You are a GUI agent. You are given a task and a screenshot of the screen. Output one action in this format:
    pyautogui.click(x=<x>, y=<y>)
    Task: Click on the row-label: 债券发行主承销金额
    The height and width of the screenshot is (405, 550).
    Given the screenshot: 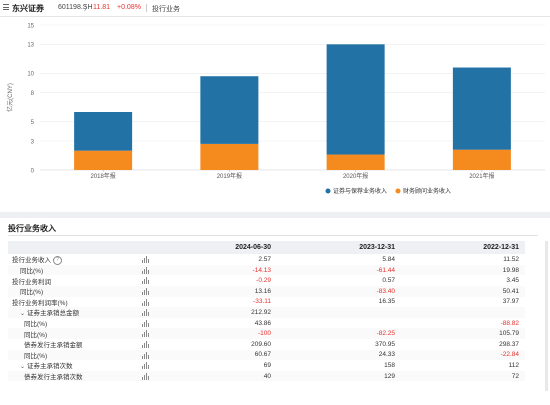 What is the action you would take?
    pyautogui.click(x=80, y=344)
    